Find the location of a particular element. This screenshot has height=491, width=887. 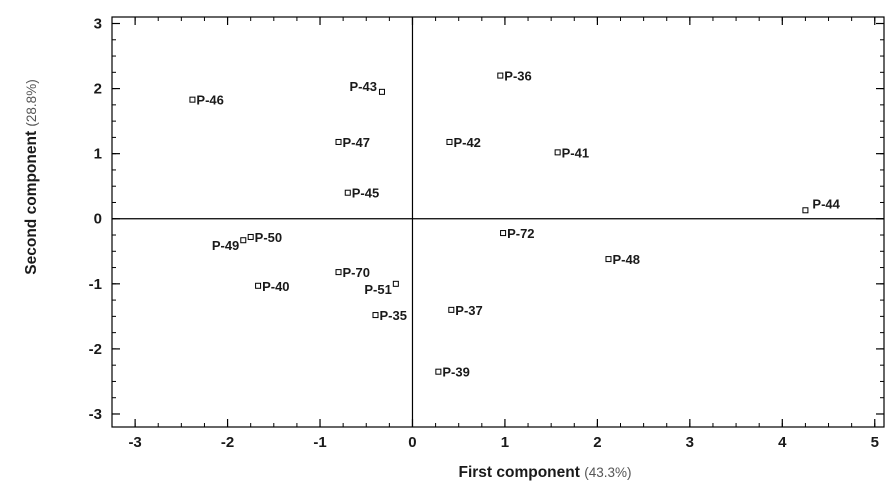

data-point: P-35 is located at coordinates (389, 315).